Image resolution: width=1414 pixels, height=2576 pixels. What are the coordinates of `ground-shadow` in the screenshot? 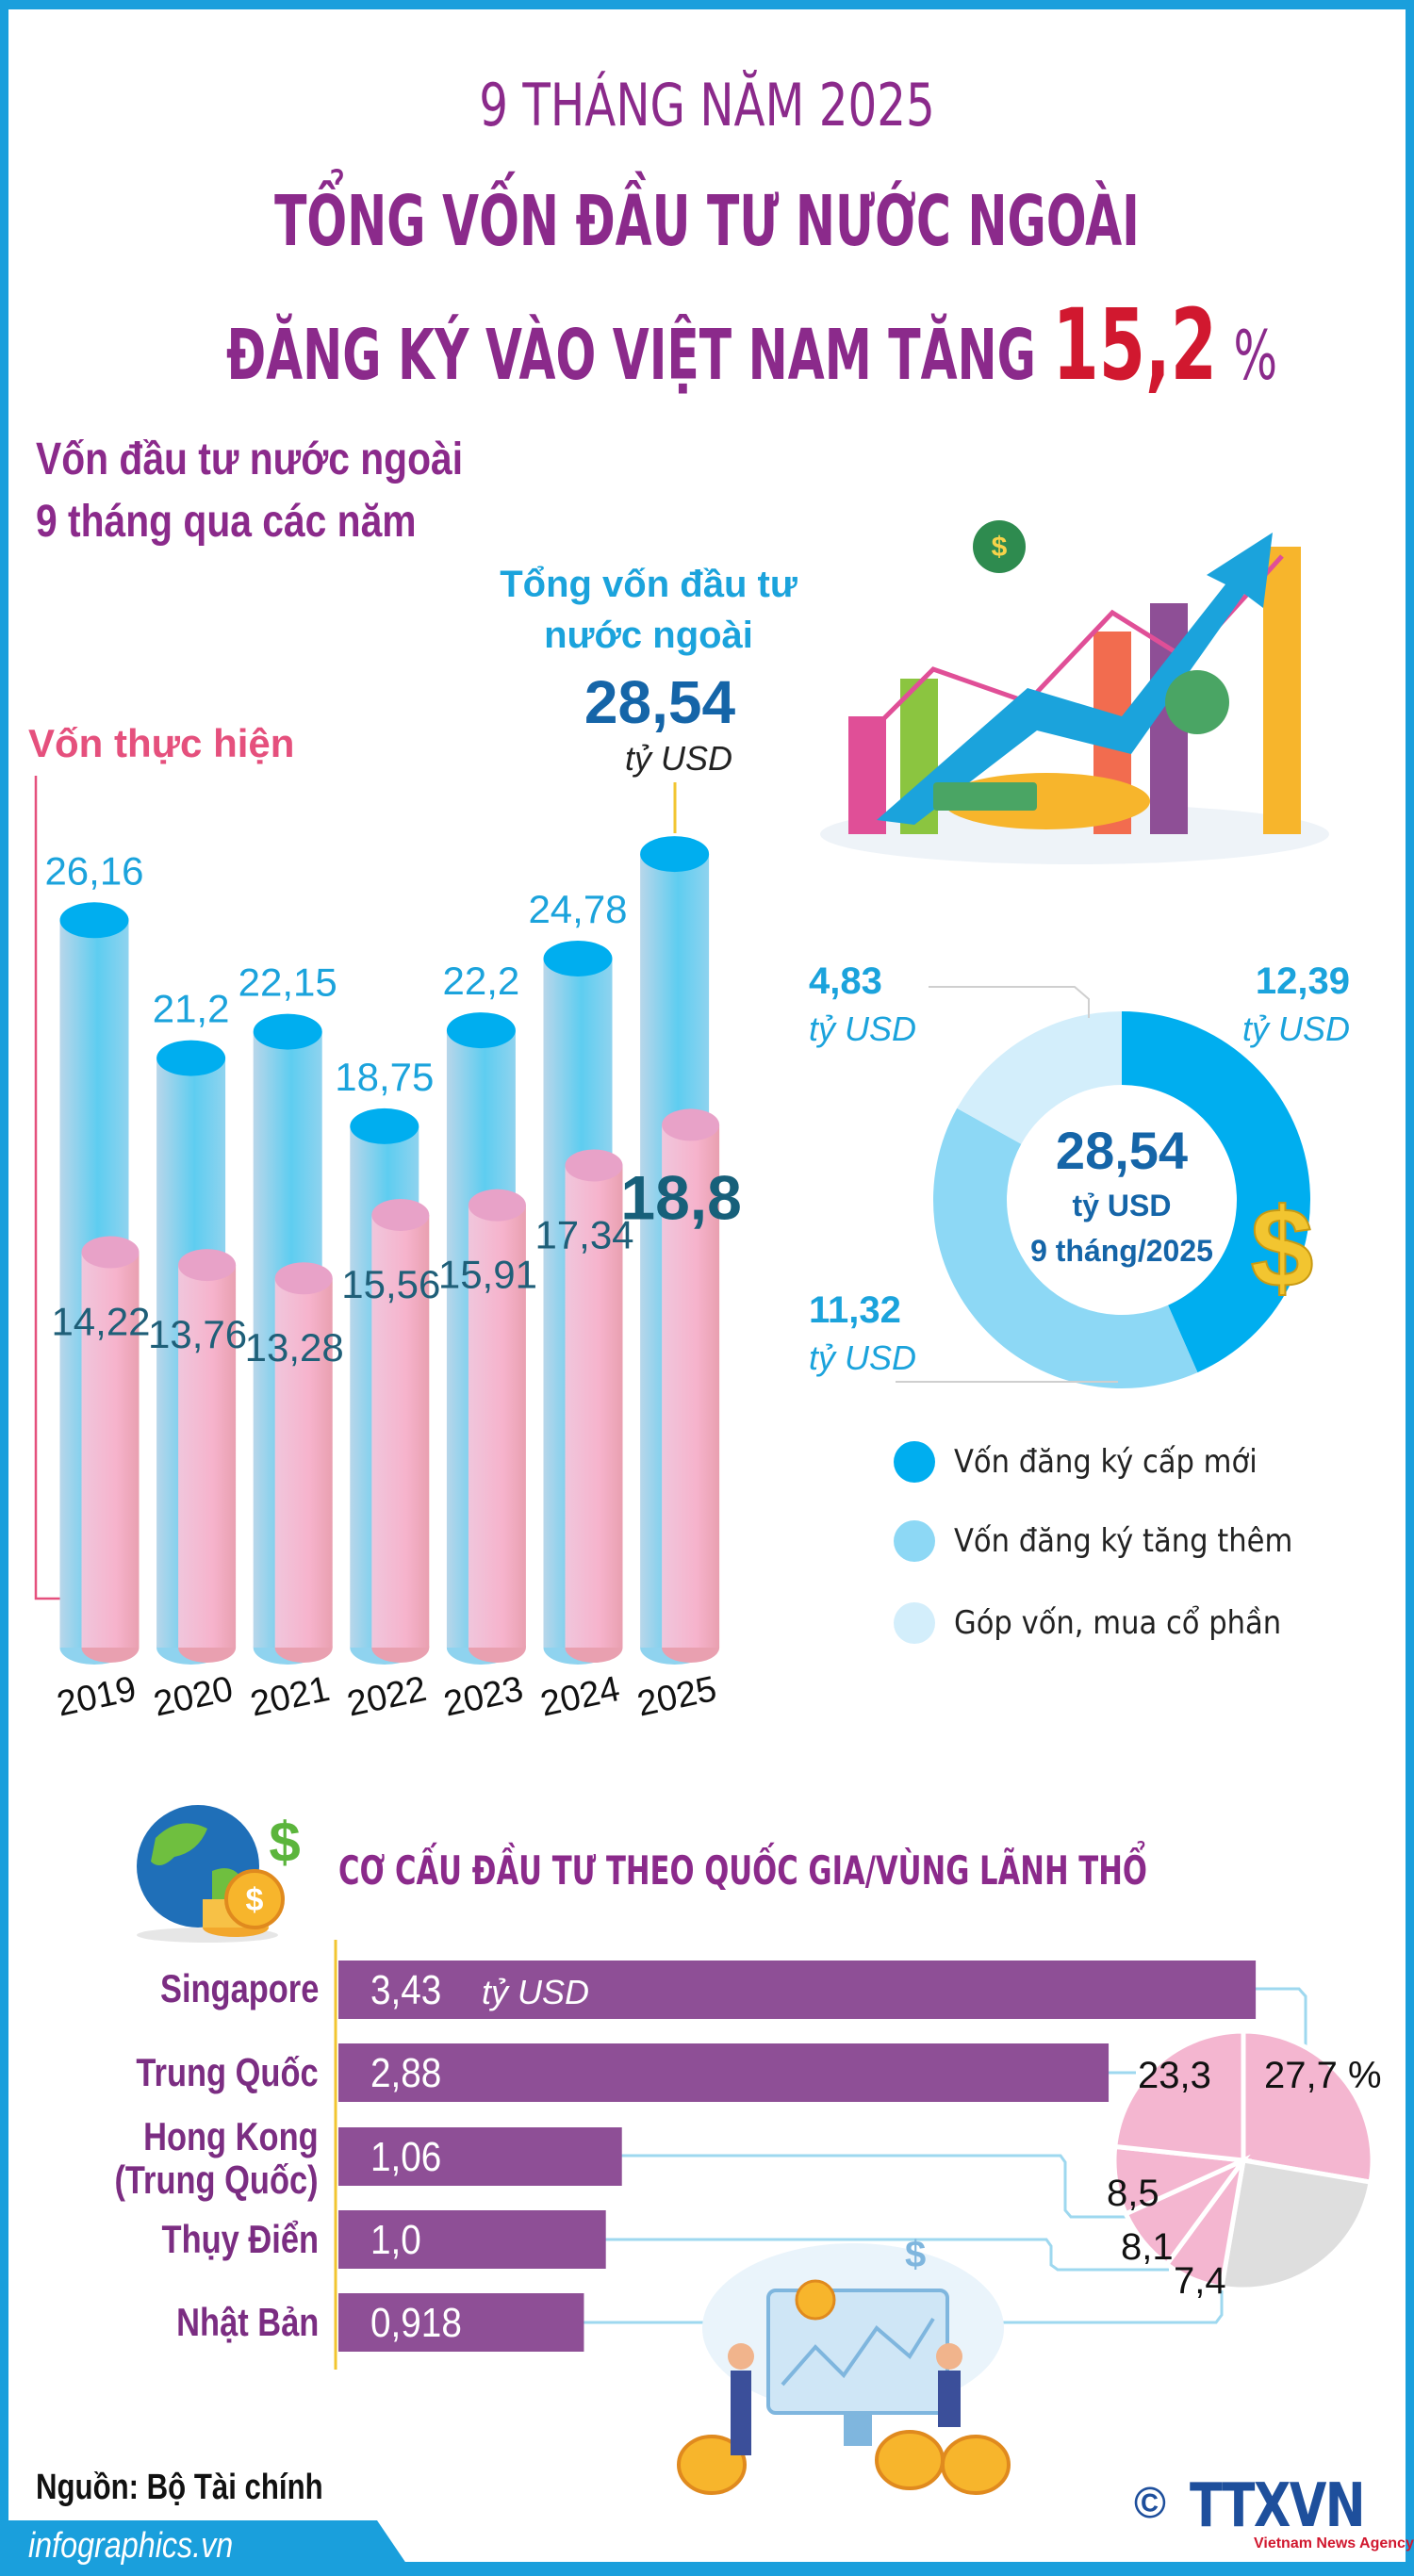 It's located at (1074, 834).